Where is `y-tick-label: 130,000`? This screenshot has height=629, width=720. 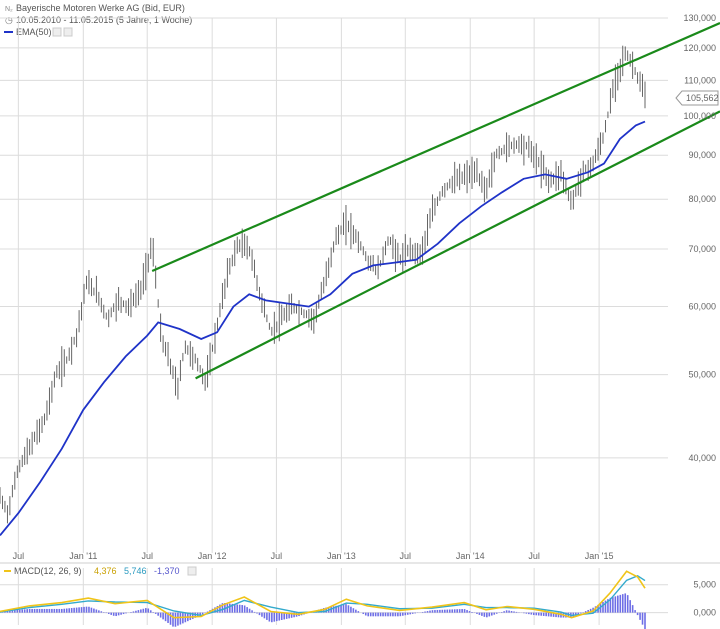
y-tick-label: 130,000 is located at coordinates (699, 18).